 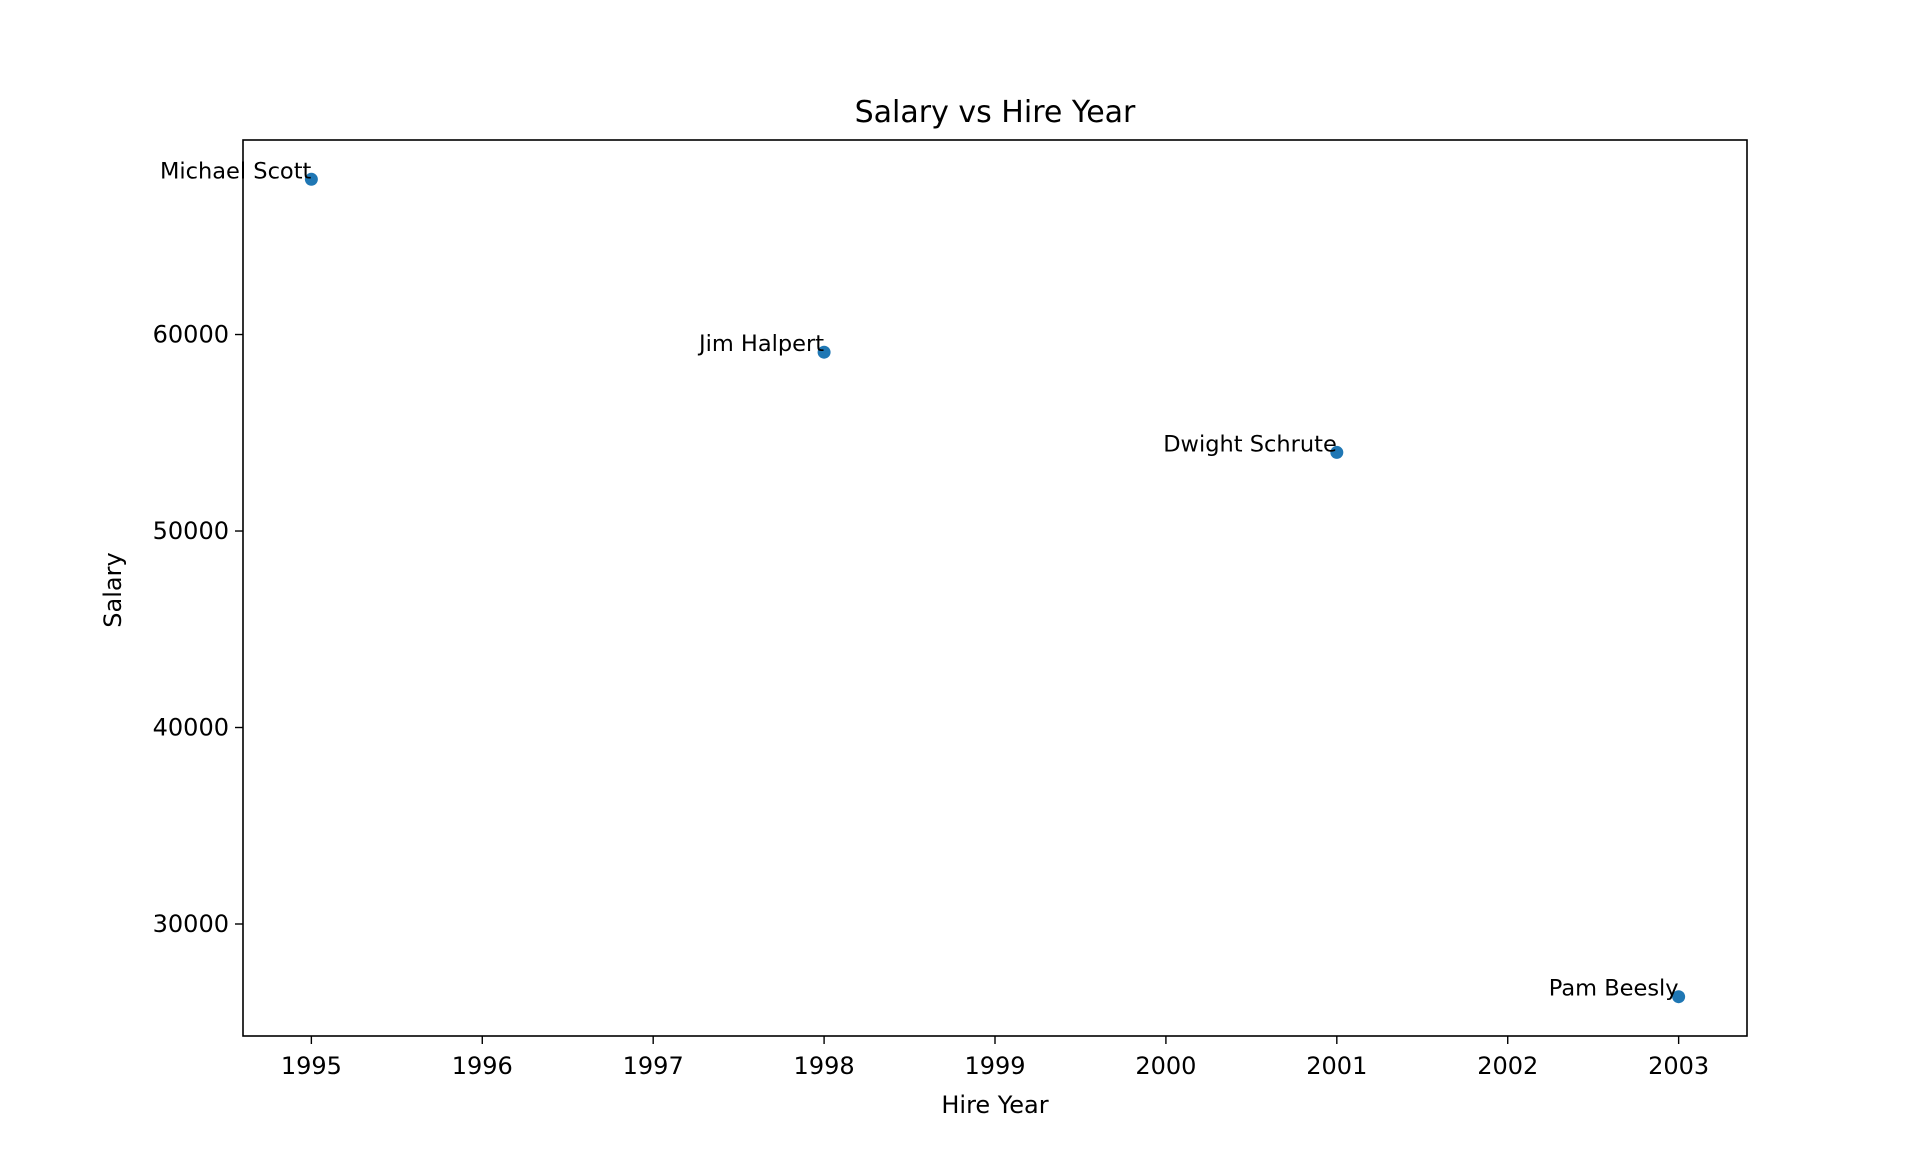 I want to click on y-tick-label: 50000, so click(x=191, y=531).